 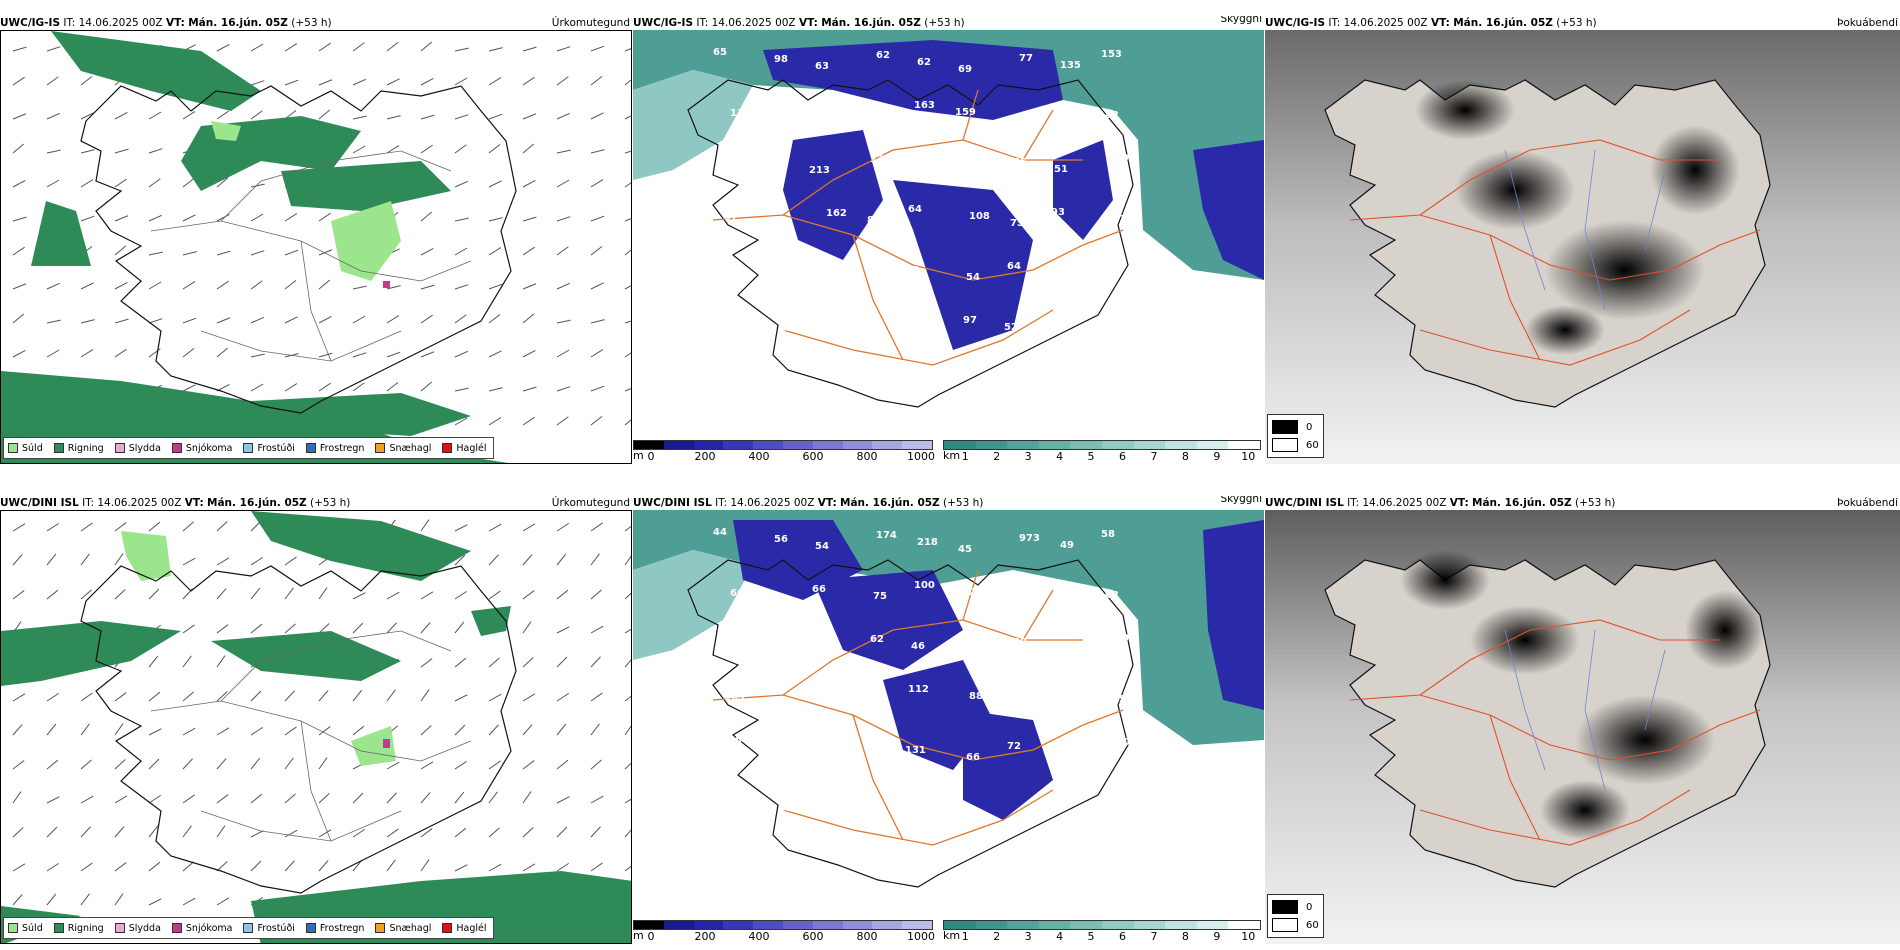 I want to click on colorbar-tick: 5, so click(x=1091, y=456).